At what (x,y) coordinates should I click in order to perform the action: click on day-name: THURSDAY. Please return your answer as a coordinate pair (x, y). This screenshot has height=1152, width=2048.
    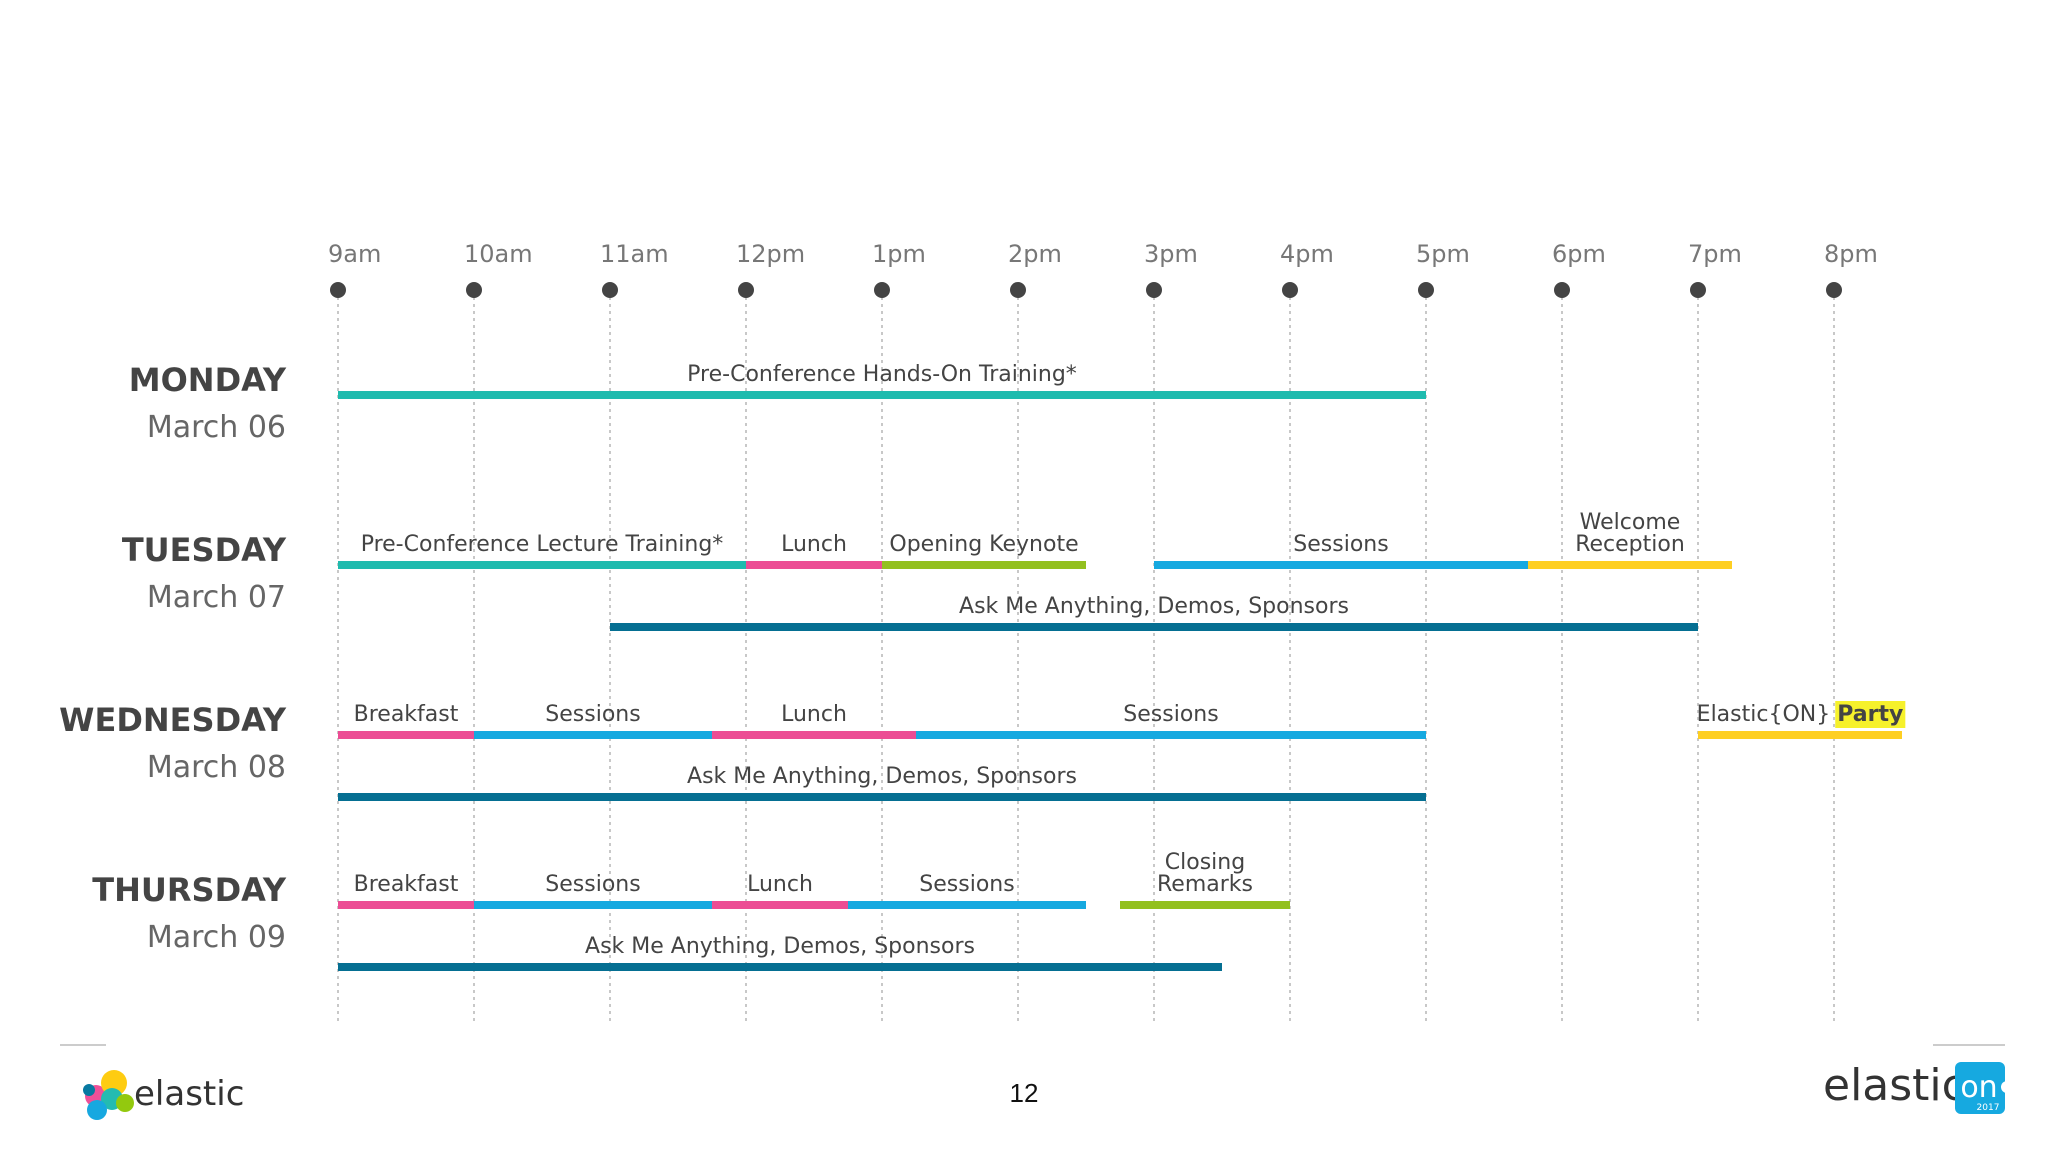
    Looking at the image, I should click on (189, 890).